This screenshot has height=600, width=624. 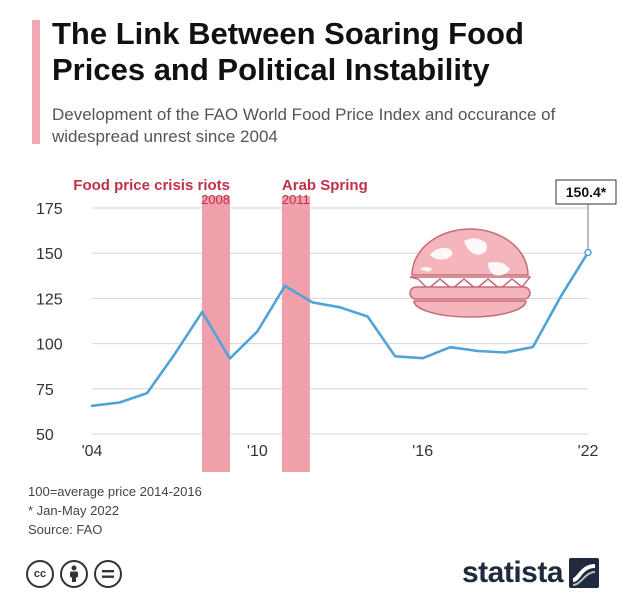 What do you see at coordinates (513, 572) in the screenshot?
I see `brand-name: statista` at bounding box center [513, 572].